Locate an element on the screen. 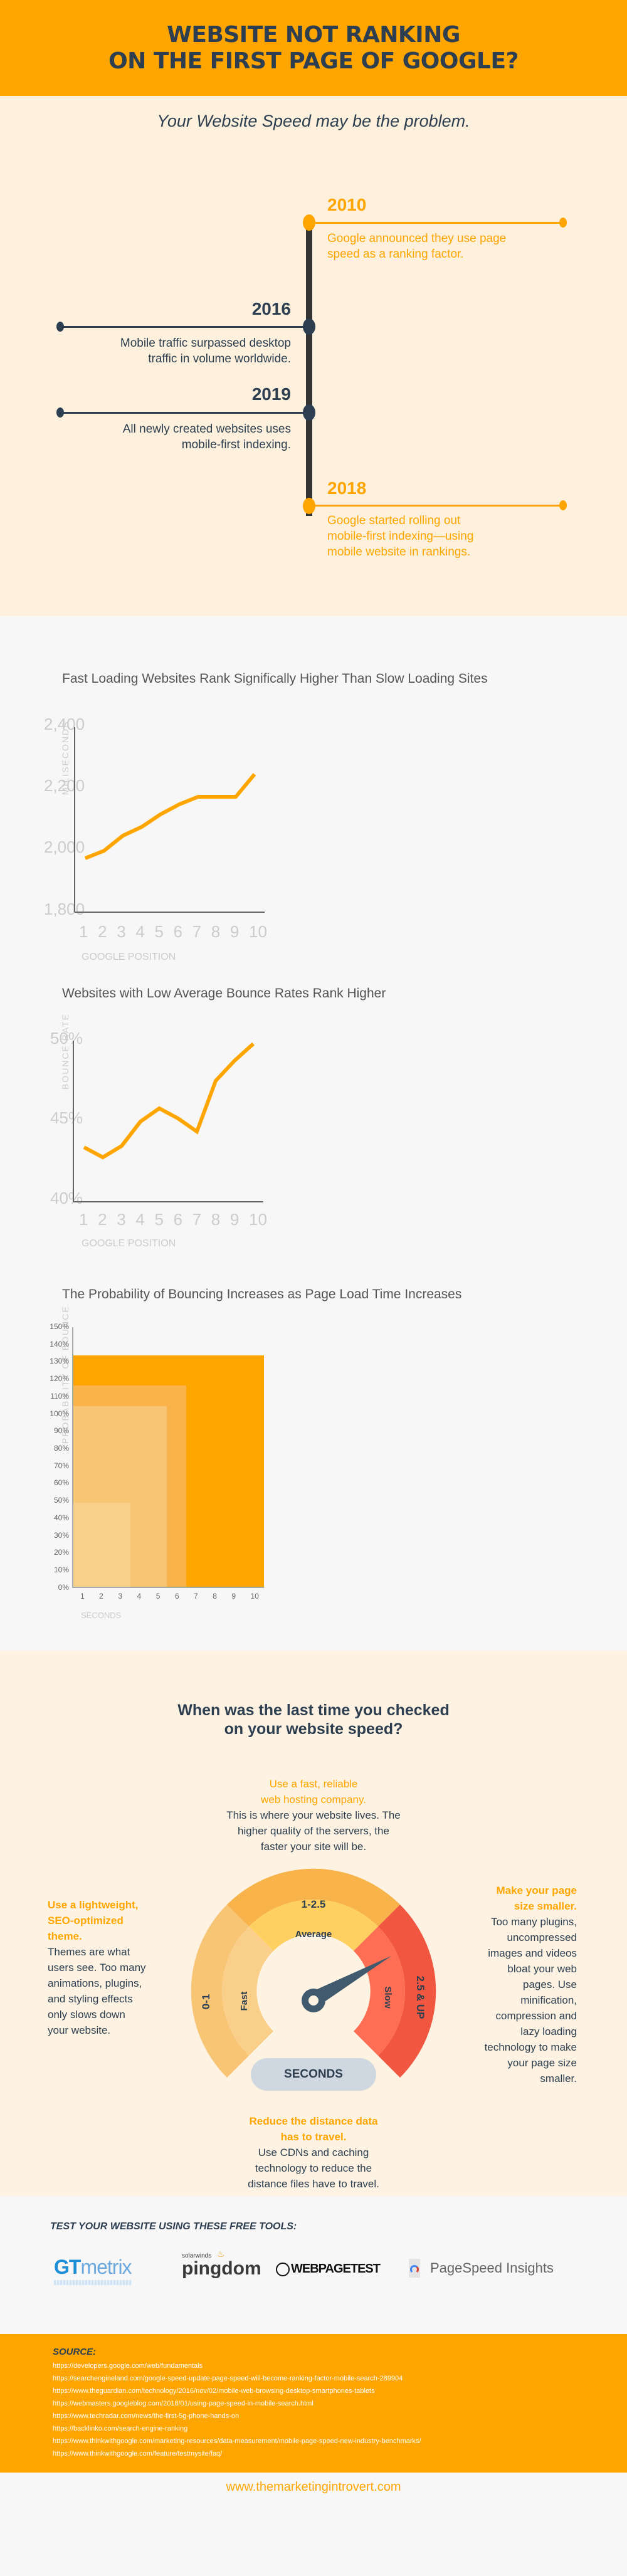 Image resolution: width=627 pixels, height=2576 pixels. text-line: mobile-first indexing—using is located at coordinates (400, 536).